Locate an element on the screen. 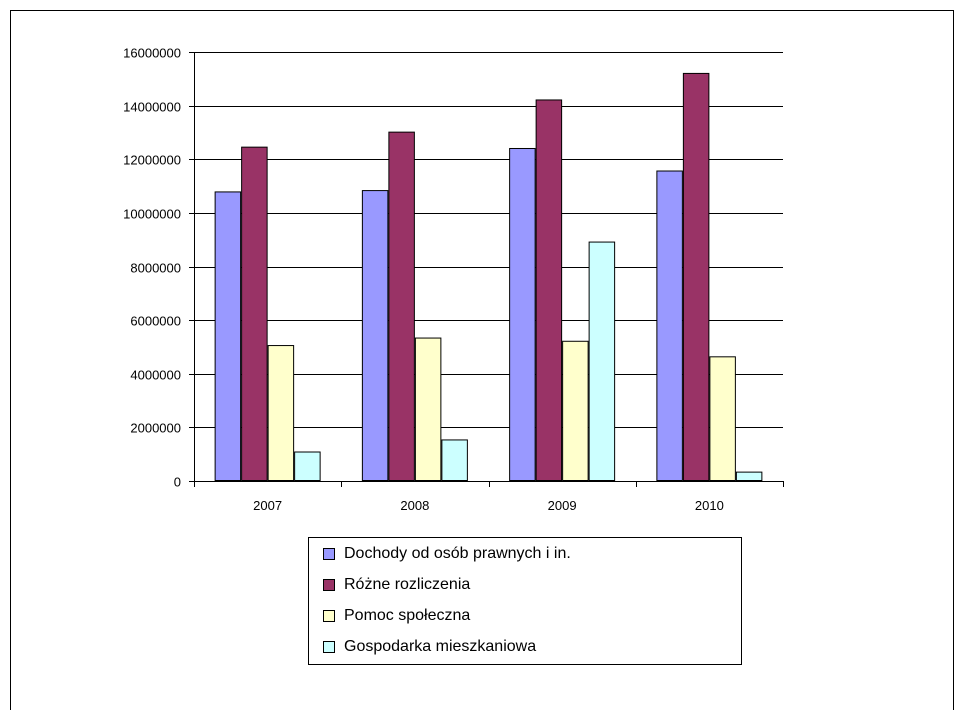 The height and width of the screenshot is (710, 957). x-tick-labels: 2007 2008 2009 2010 is located at coordinates (488, 505).